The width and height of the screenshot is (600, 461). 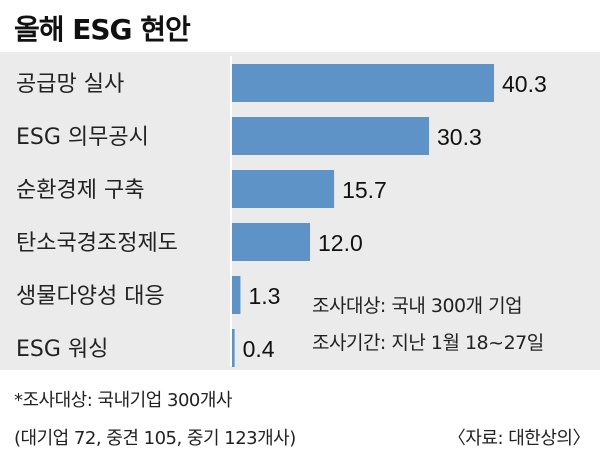 What do you see at coordinates (428, 343) in the screenshot?
I see `survey-period-note: 조사기간: 지난 1월 18~27일` at bounding box center [428, 343].